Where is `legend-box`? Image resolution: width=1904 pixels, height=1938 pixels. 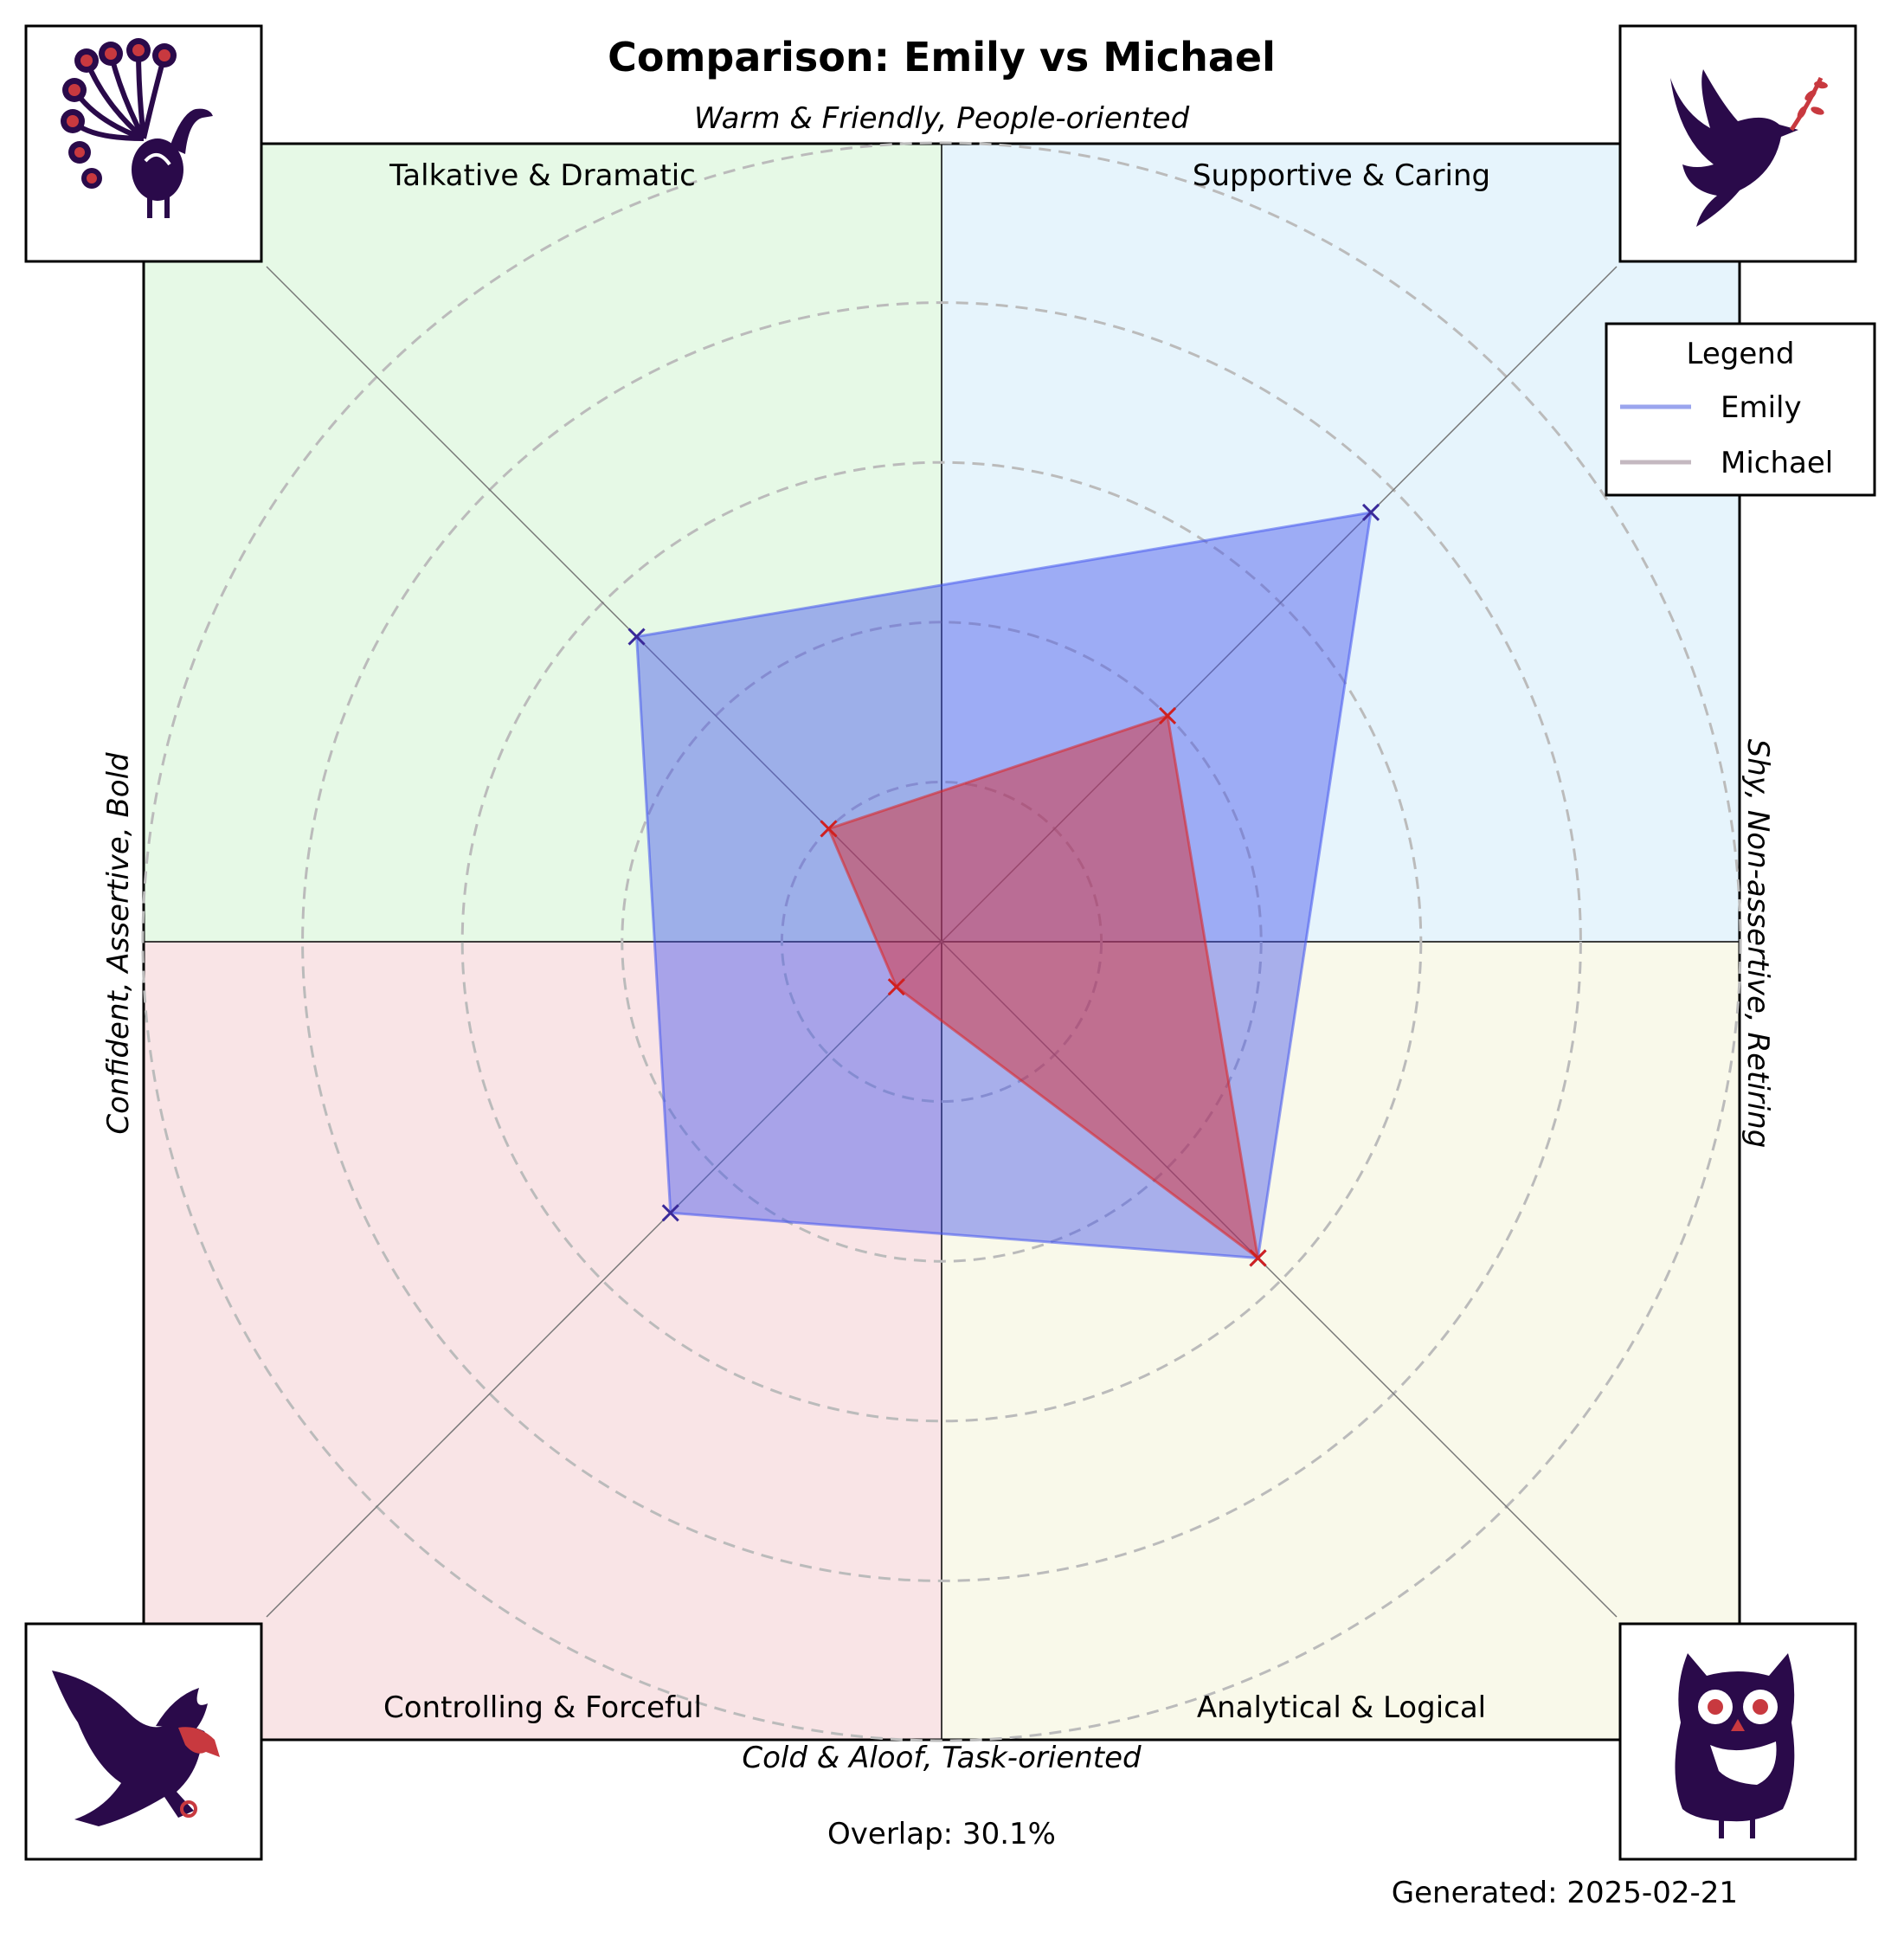 legend-box is located at coordinates (1740, 409).